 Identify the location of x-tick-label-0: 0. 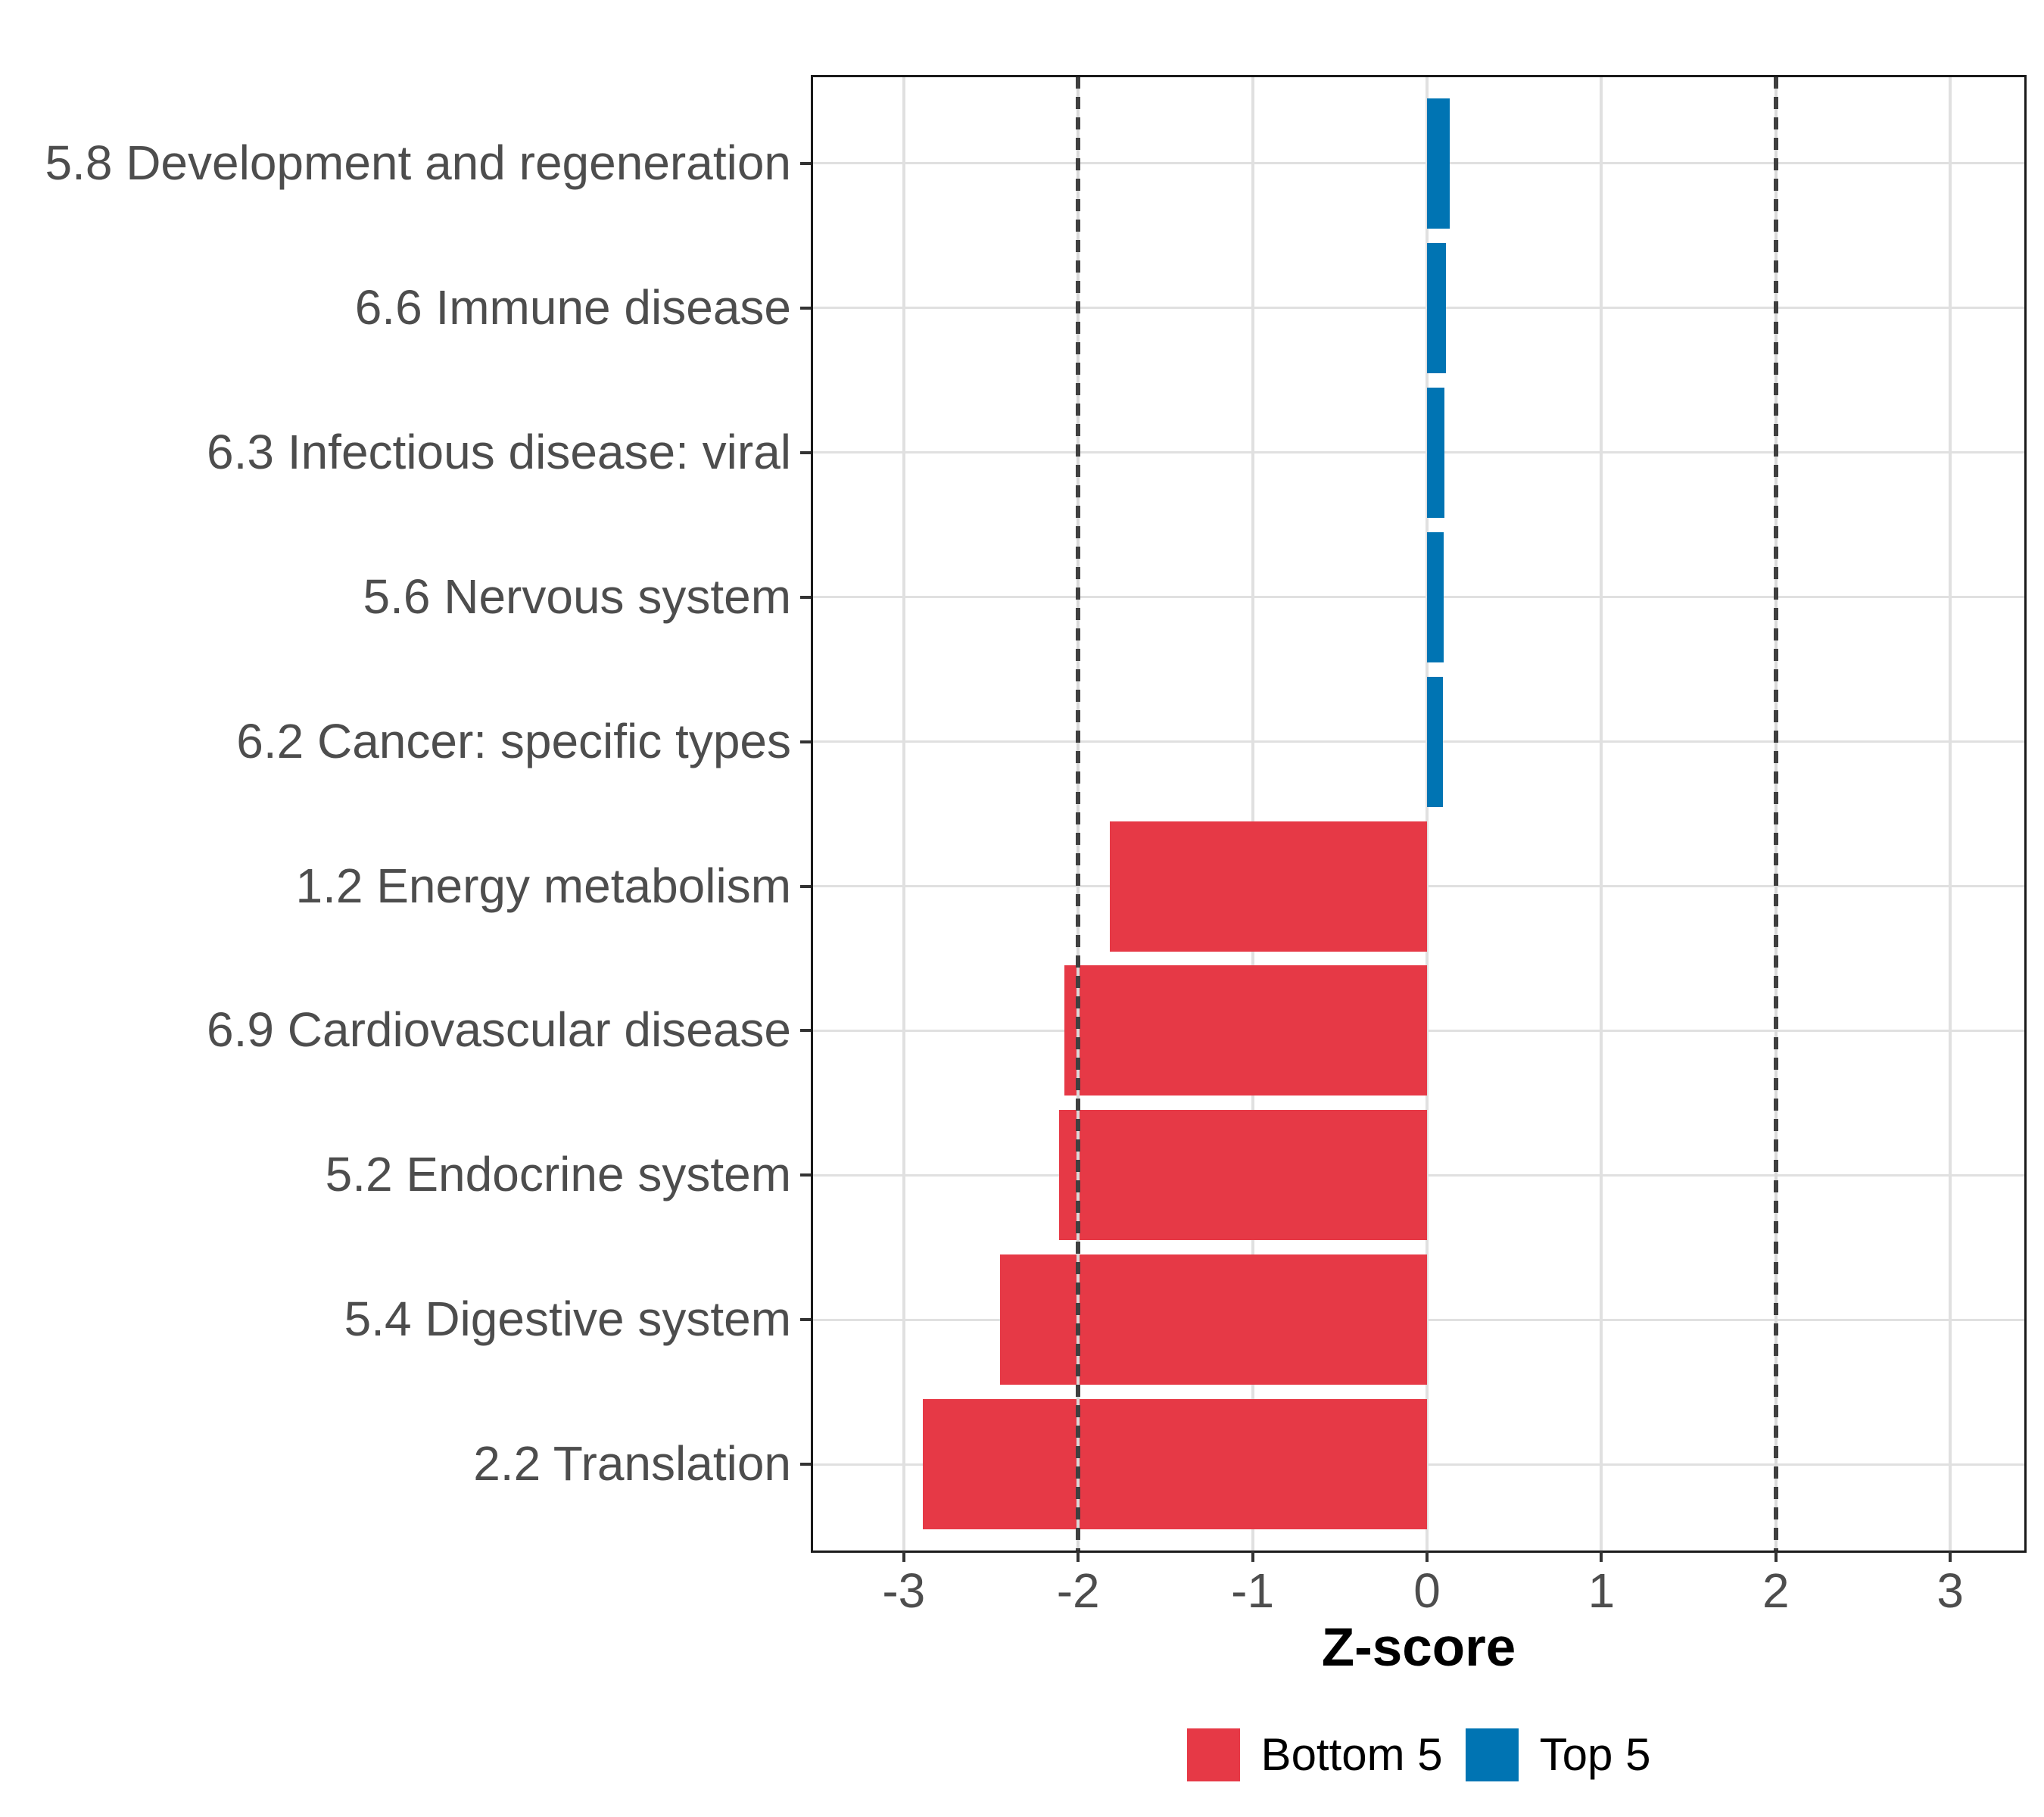
(1427, 1590).